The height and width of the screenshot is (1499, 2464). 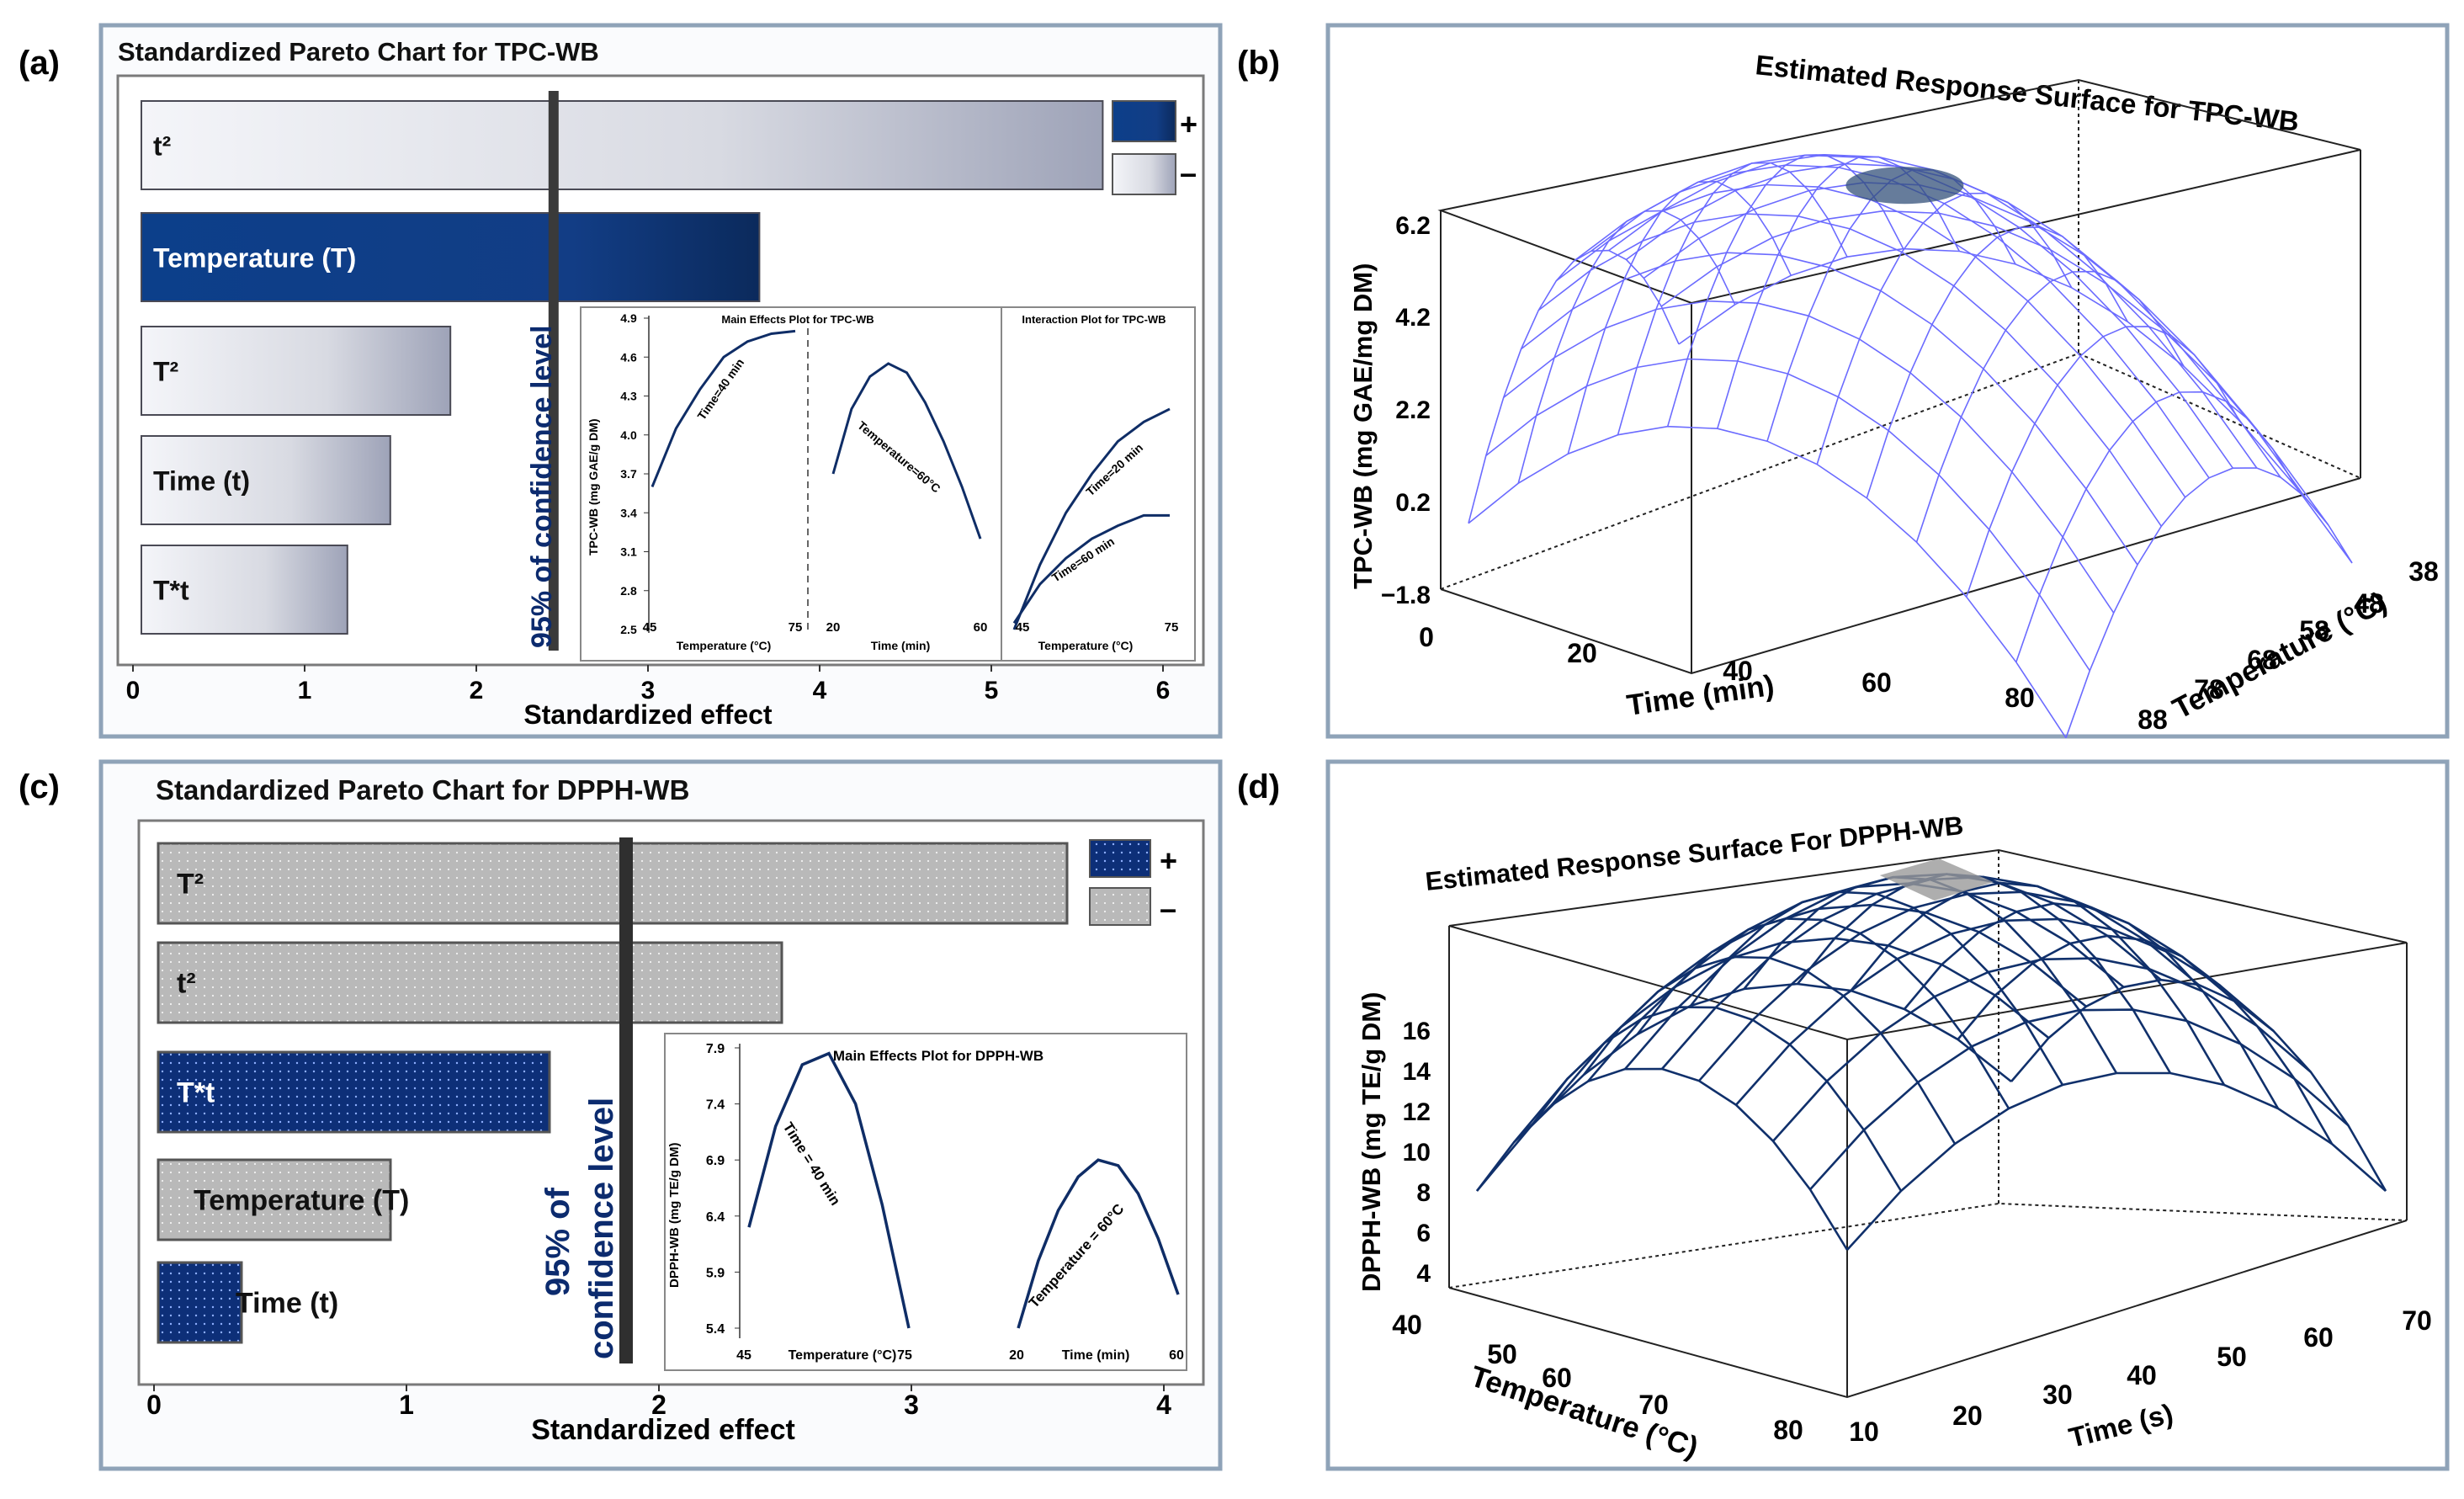 I want to click on inset-a-inter-title: Interaction Plot for TPC-WB, so click(x=1094, y=319).